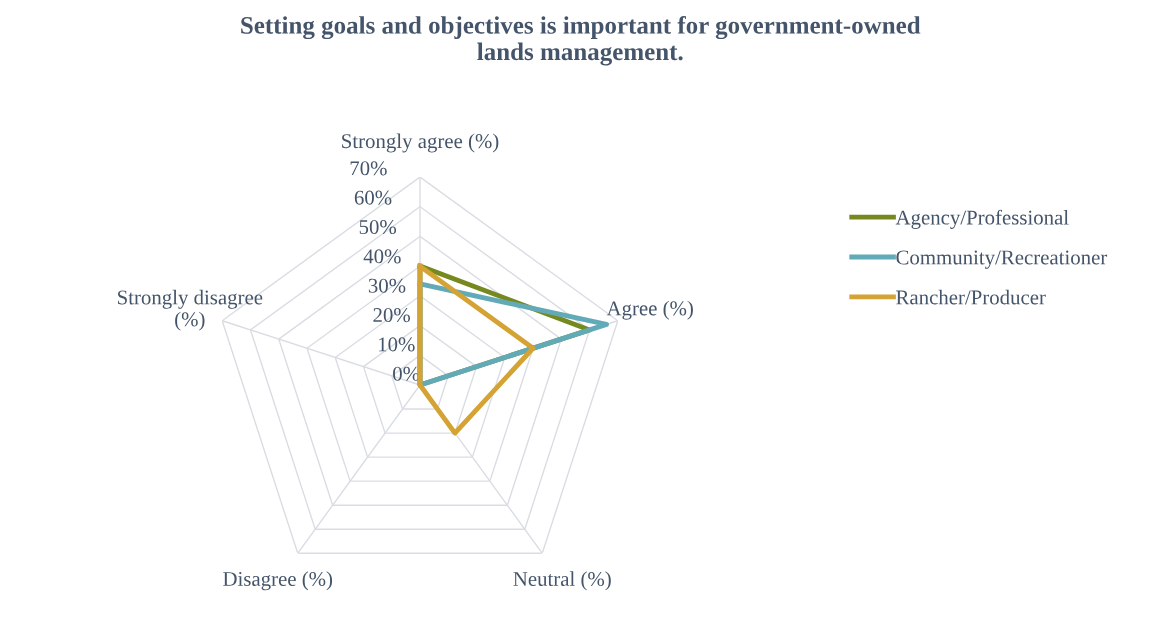 The height and width of the screenshot is (640, 1149). I want to click on y-tick-label: 20%, so click(391, 315).